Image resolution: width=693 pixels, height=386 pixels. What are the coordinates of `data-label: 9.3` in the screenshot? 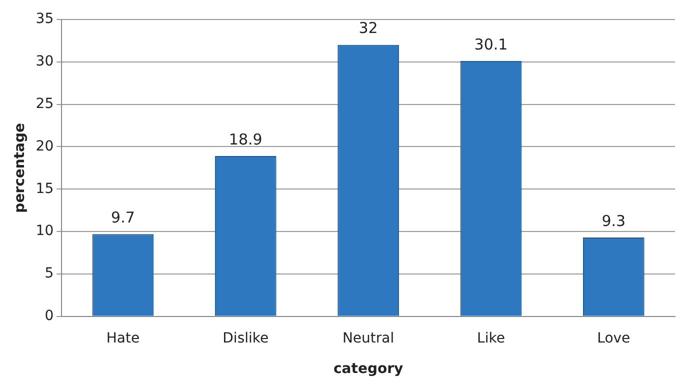 It's located at (614, 221).